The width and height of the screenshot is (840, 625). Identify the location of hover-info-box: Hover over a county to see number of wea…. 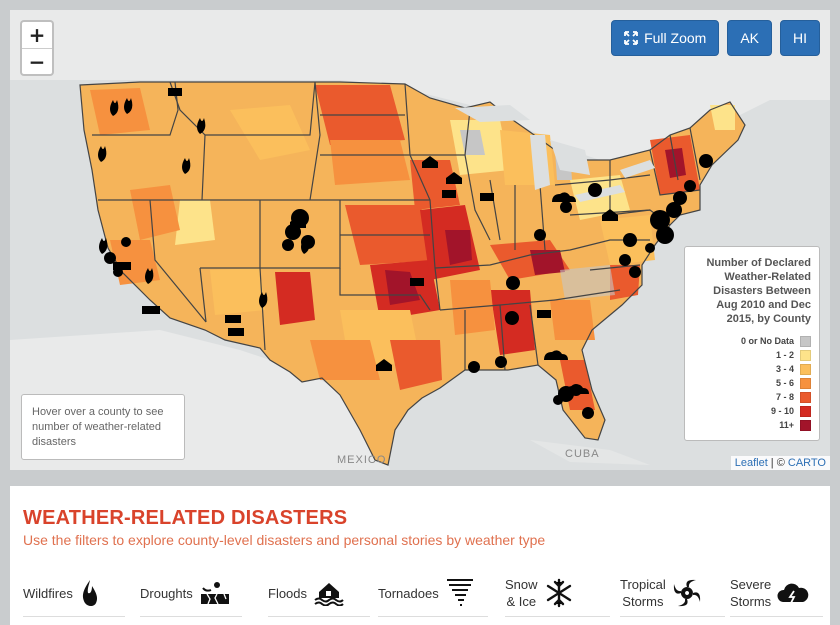
(103, 427).